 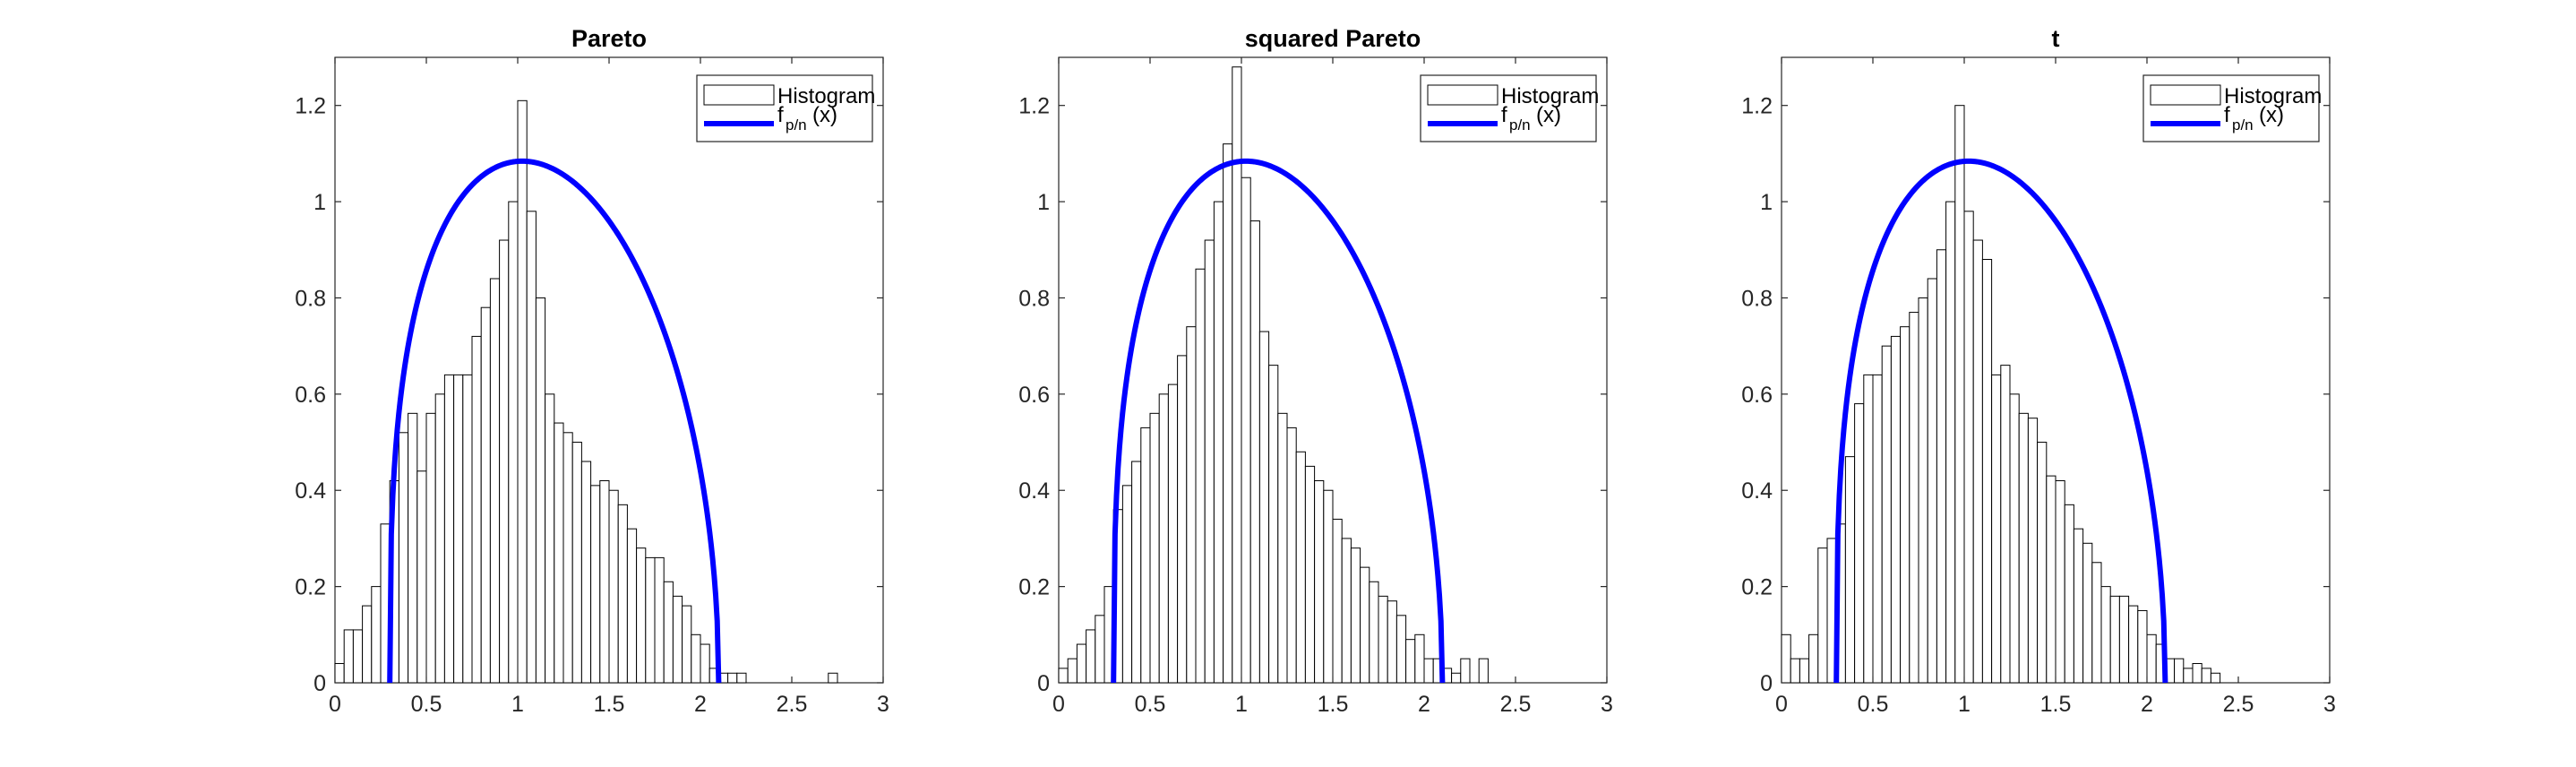 What do you see at coordinates (826, 96) in the screenshot?
I see `legend-label-histogram: Histogram` at bounding box center [826, 96].